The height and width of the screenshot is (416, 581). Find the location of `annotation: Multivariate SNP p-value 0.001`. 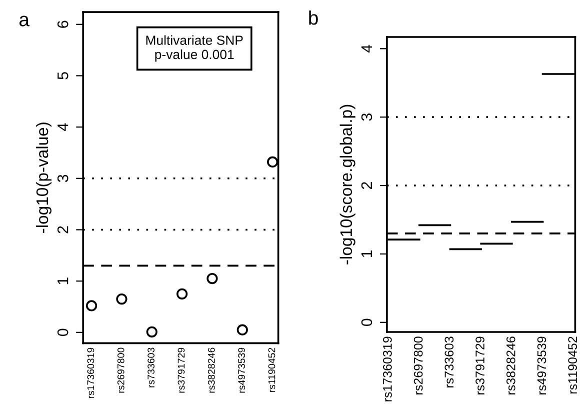

annotation: Multivariate SNP p-value 0.001 is located at coordinates (194, 48).